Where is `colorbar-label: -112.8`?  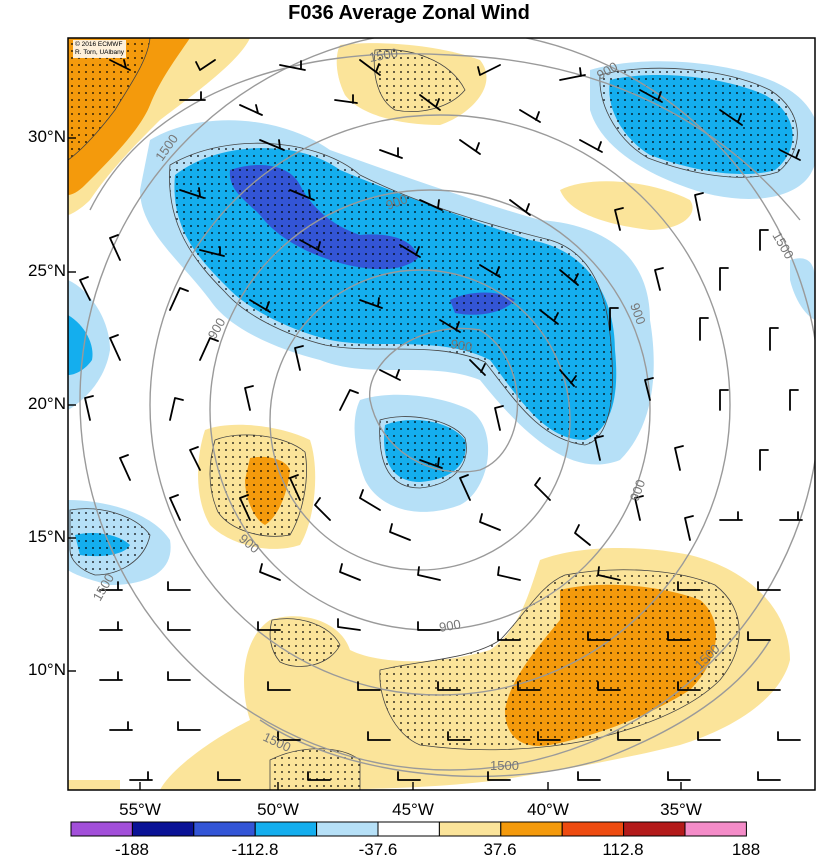
colorbar-label: -112.8 is located at coordinates (255, 849).